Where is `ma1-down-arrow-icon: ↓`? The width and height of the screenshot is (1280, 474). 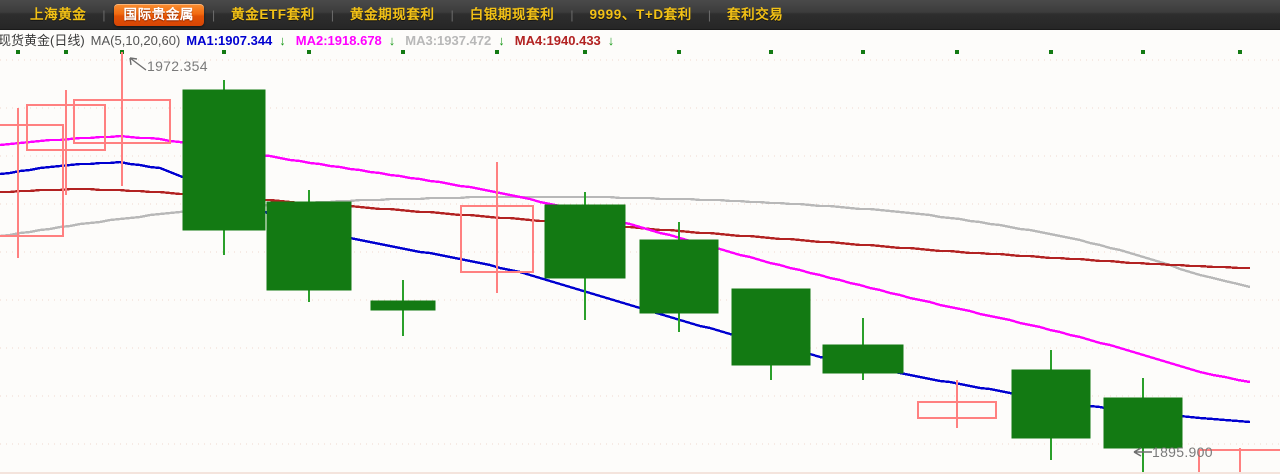 ma1-down-arrow-icon: ↓ is located at coordinates (282, 40).